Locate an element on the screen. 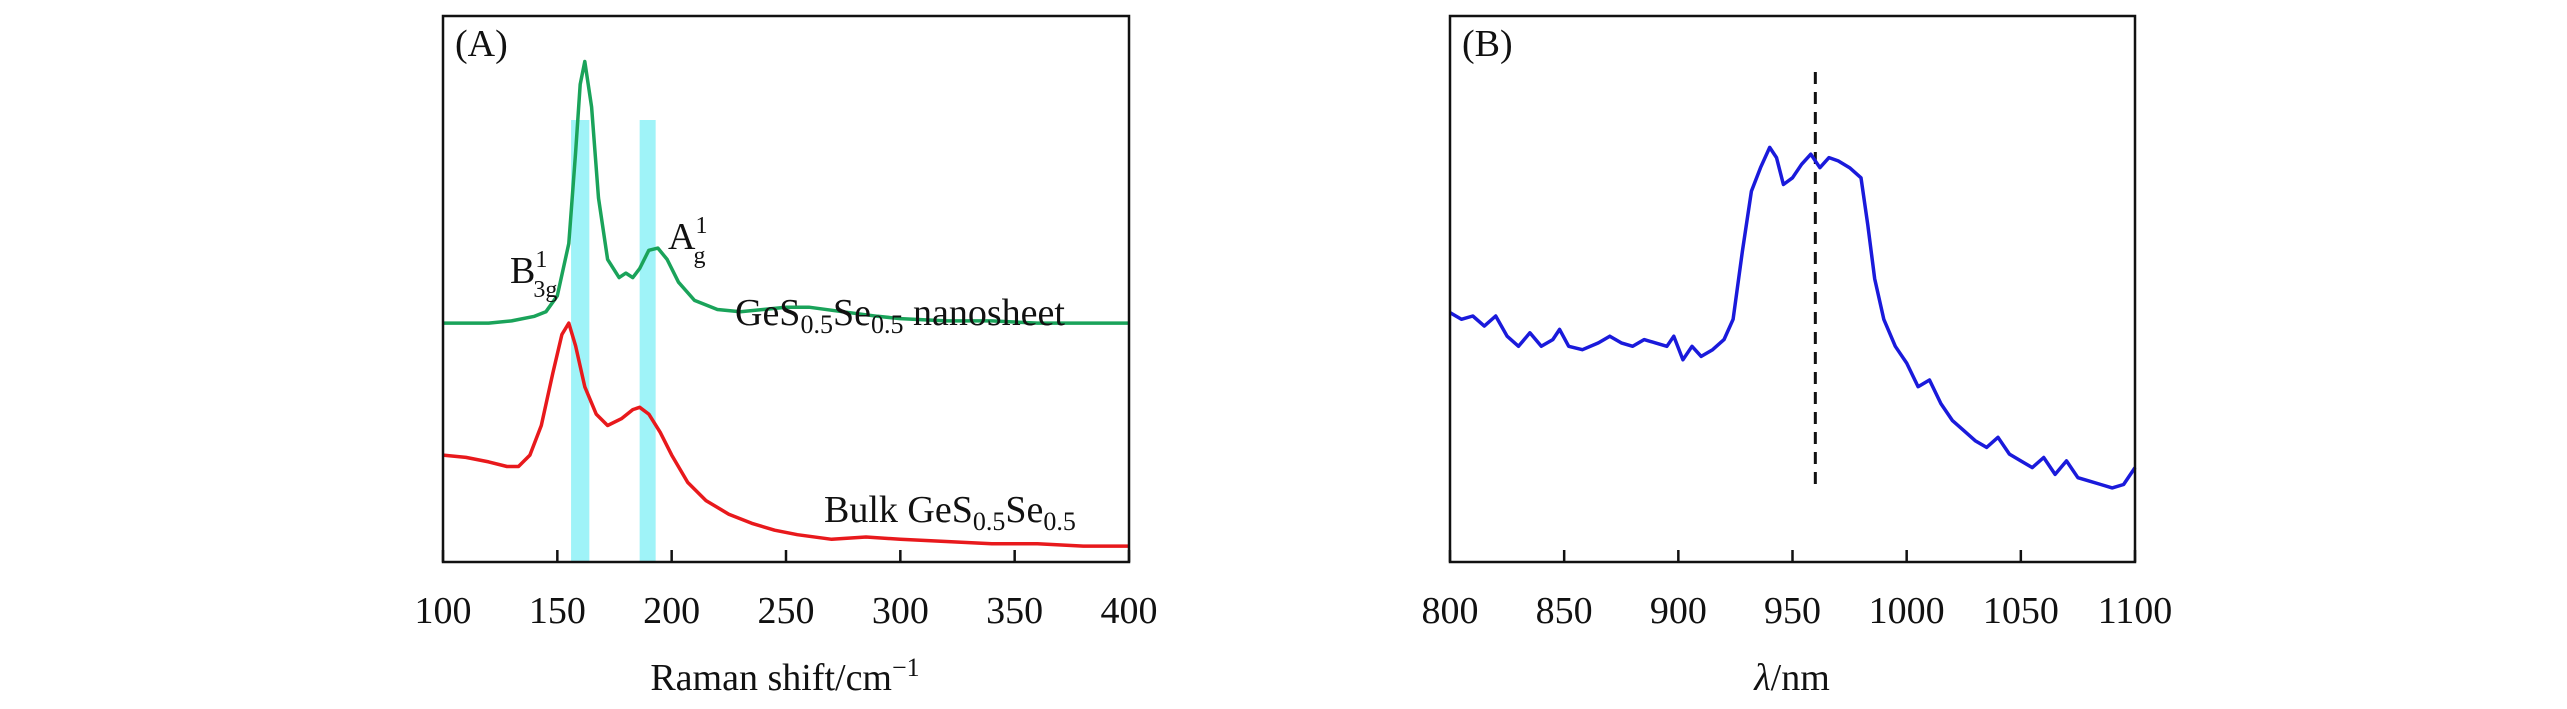  panel-b-x-tick-label-2: 900 is located at coordinates (1678, 611).